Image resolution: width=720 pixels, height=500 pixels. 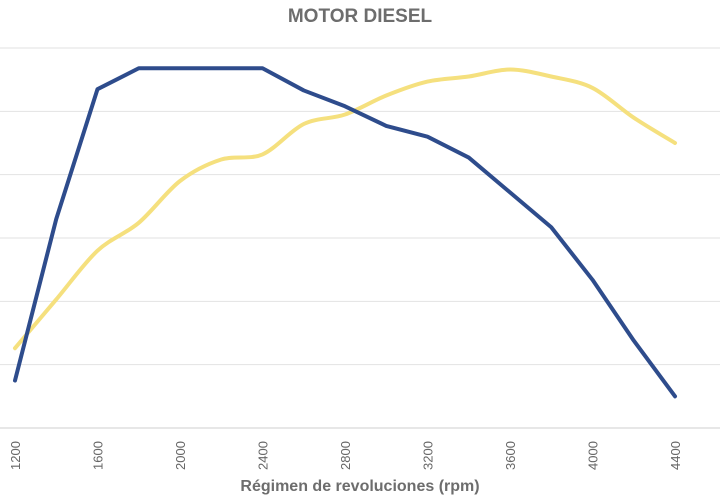 I want to click on x-tick-label: 4000, so click(x=593, y=455).